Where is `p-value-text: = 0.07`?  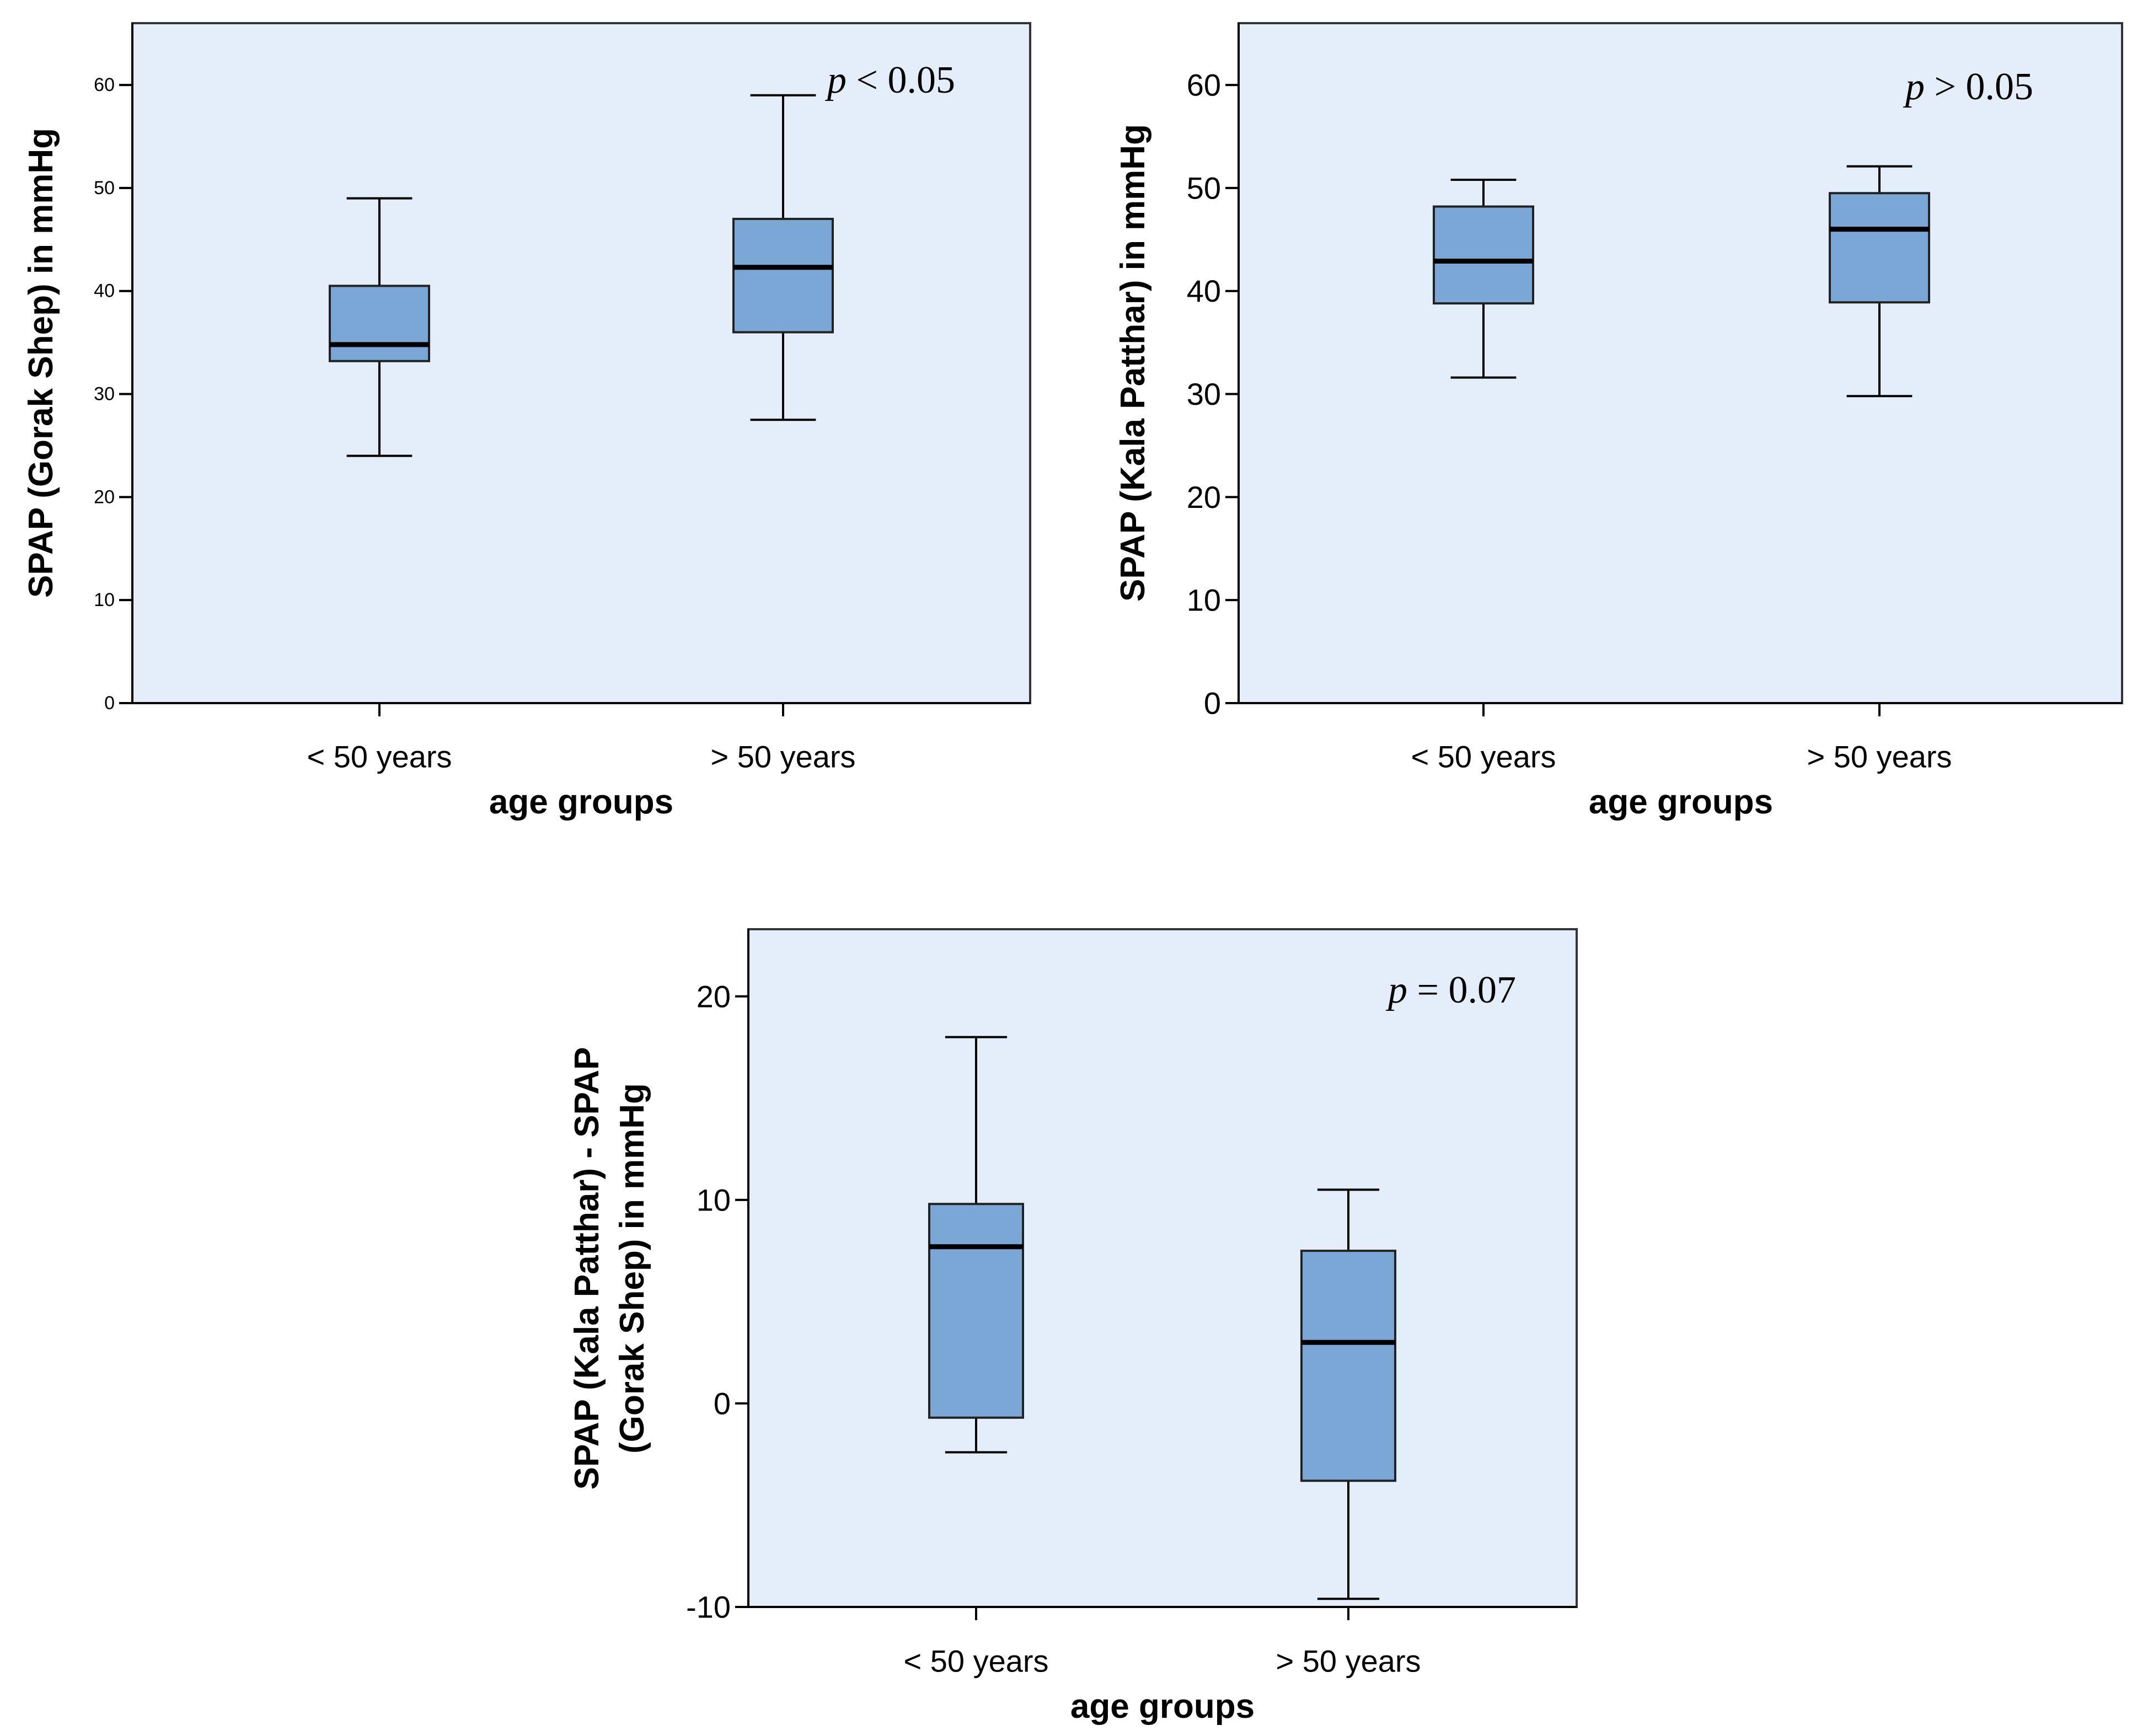 p-value-text: = 0.07 is located at coordinates (1461, 990).